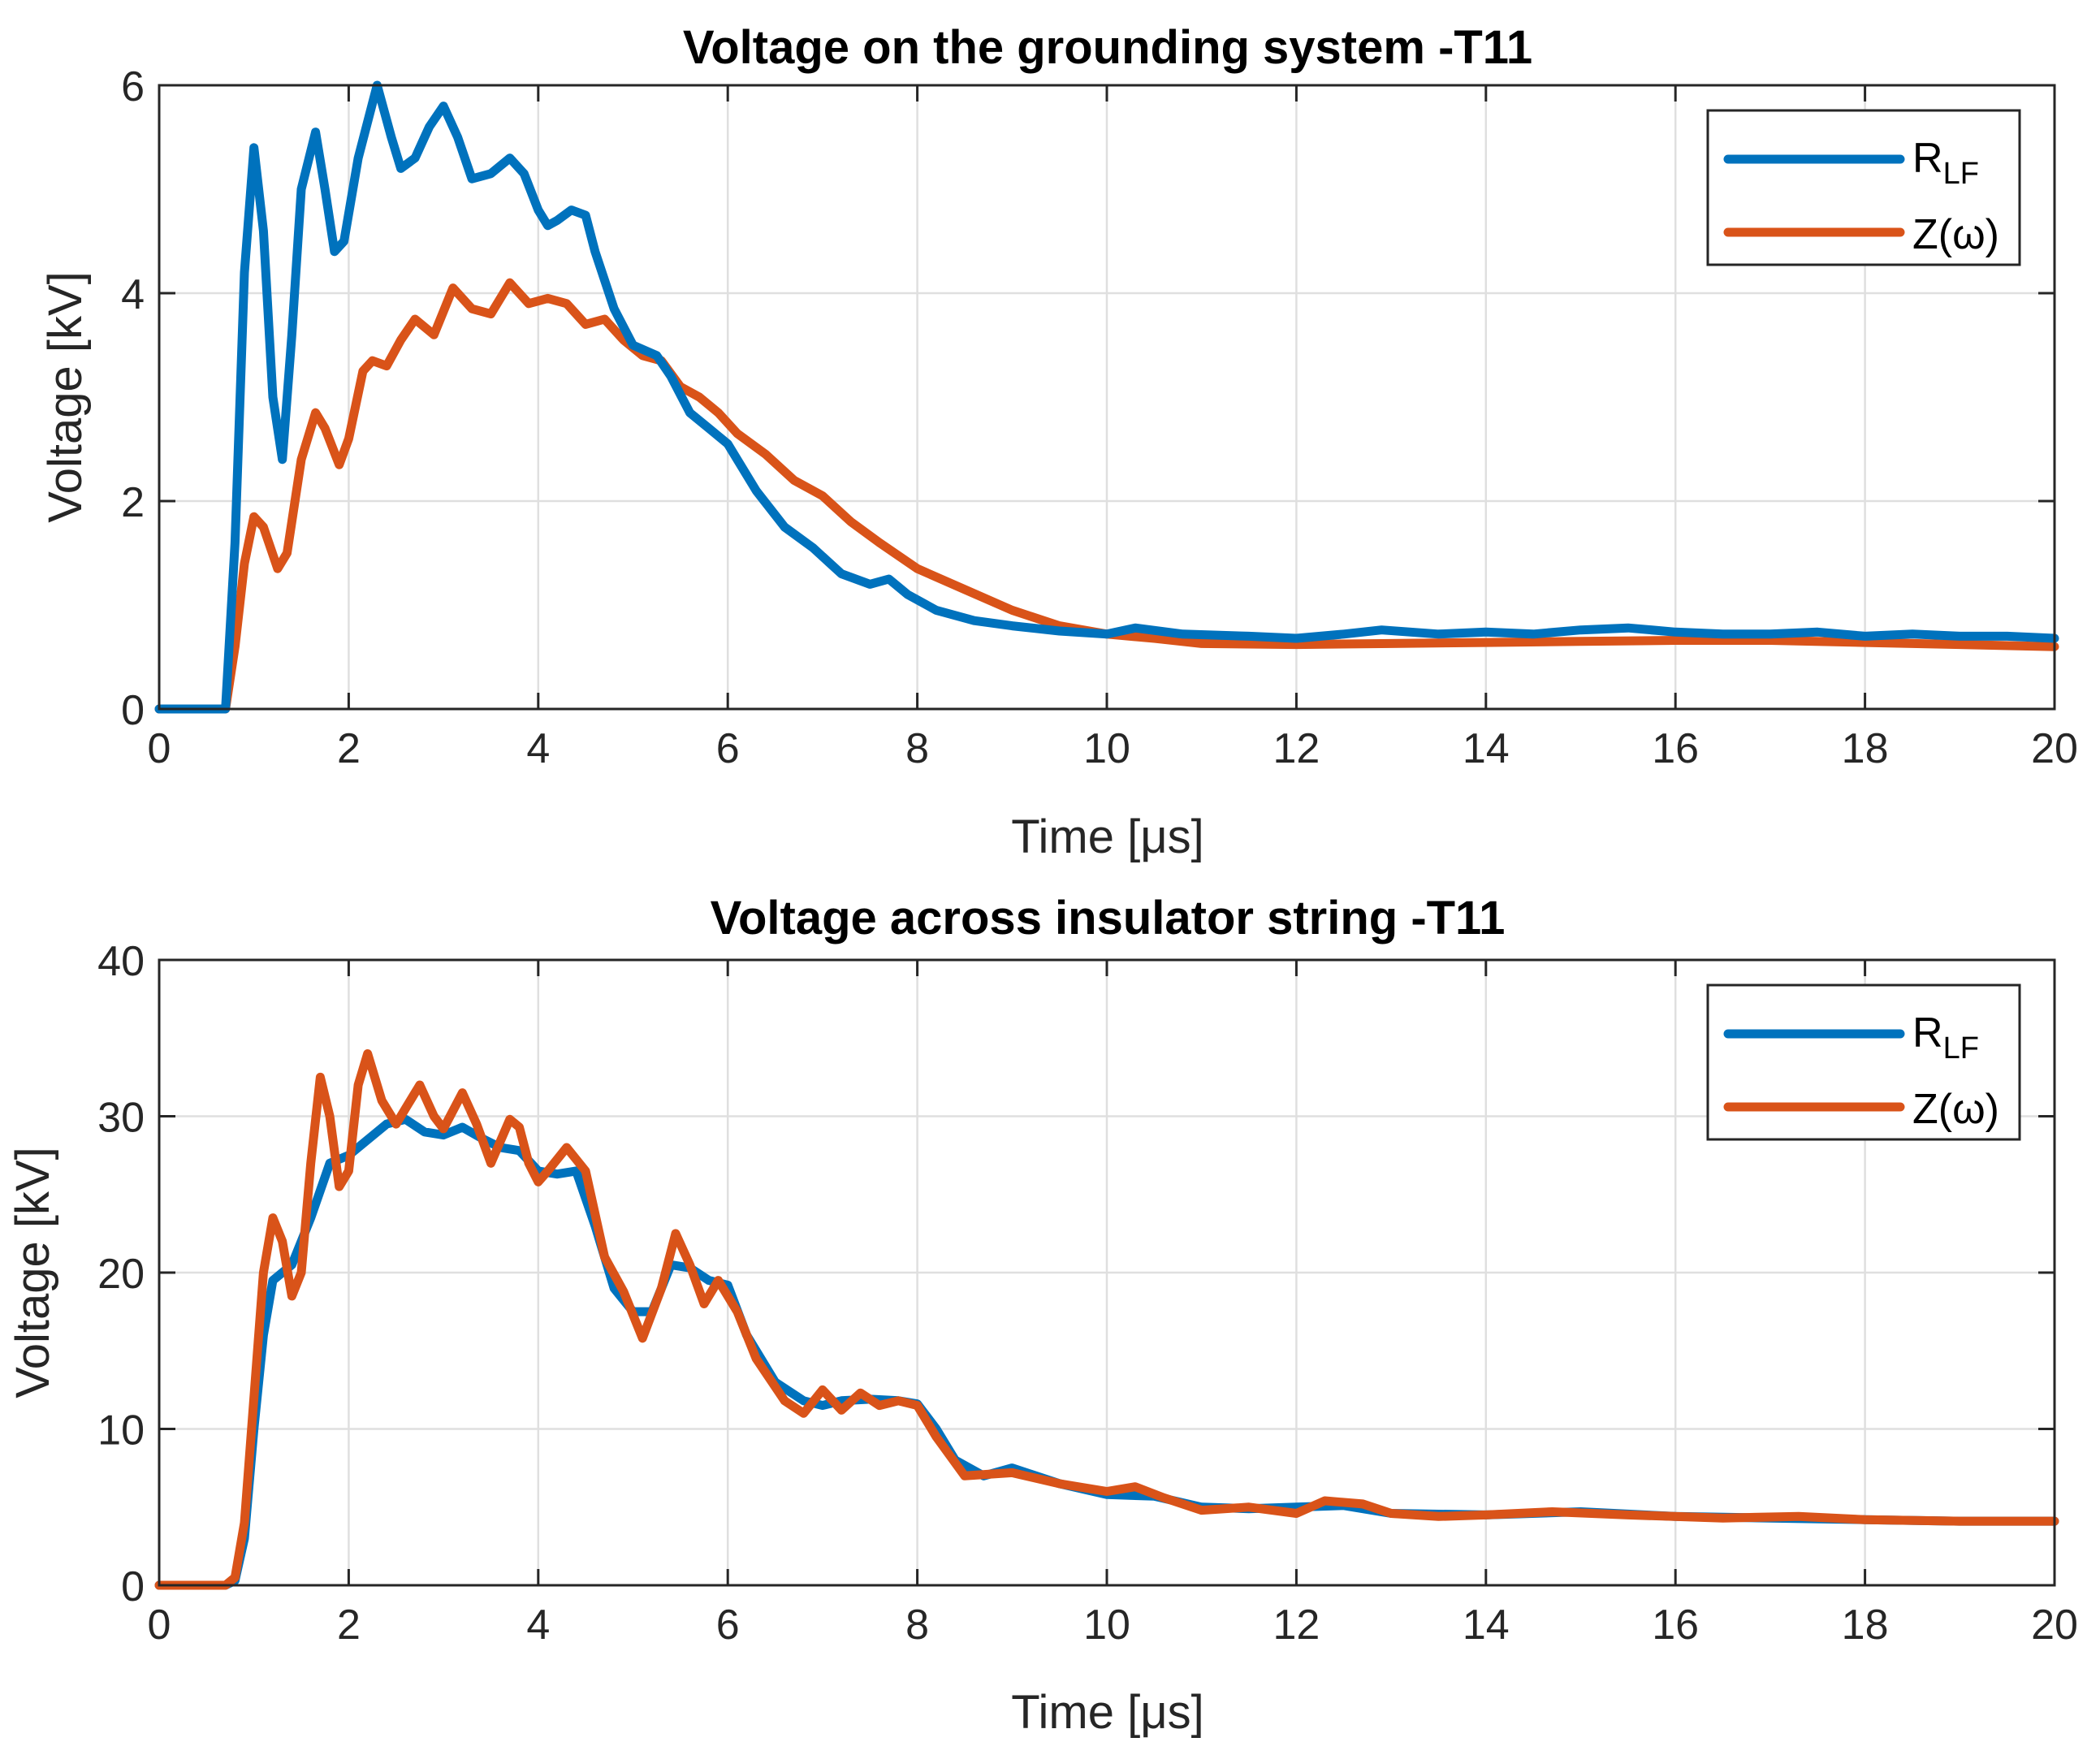  What do you see at coordinates (133, 86) in the screenshot?
I see `y-tick-label: 6` at bounding box center [133, 86].